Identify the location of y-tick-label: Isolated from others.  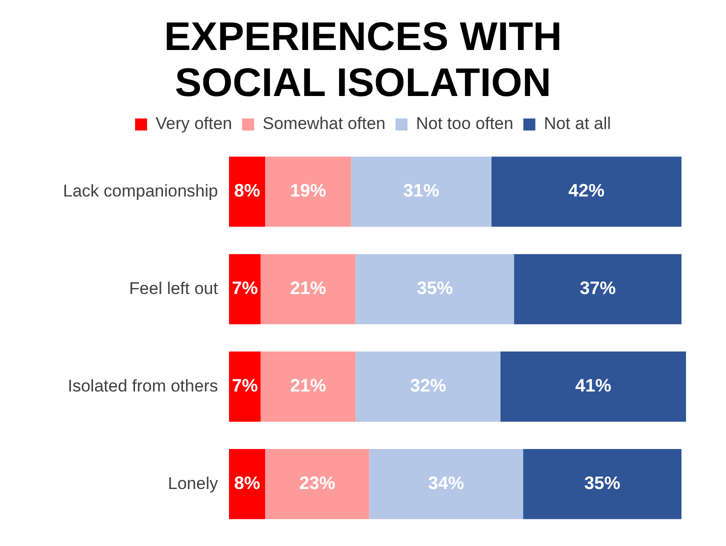
(143, 386).